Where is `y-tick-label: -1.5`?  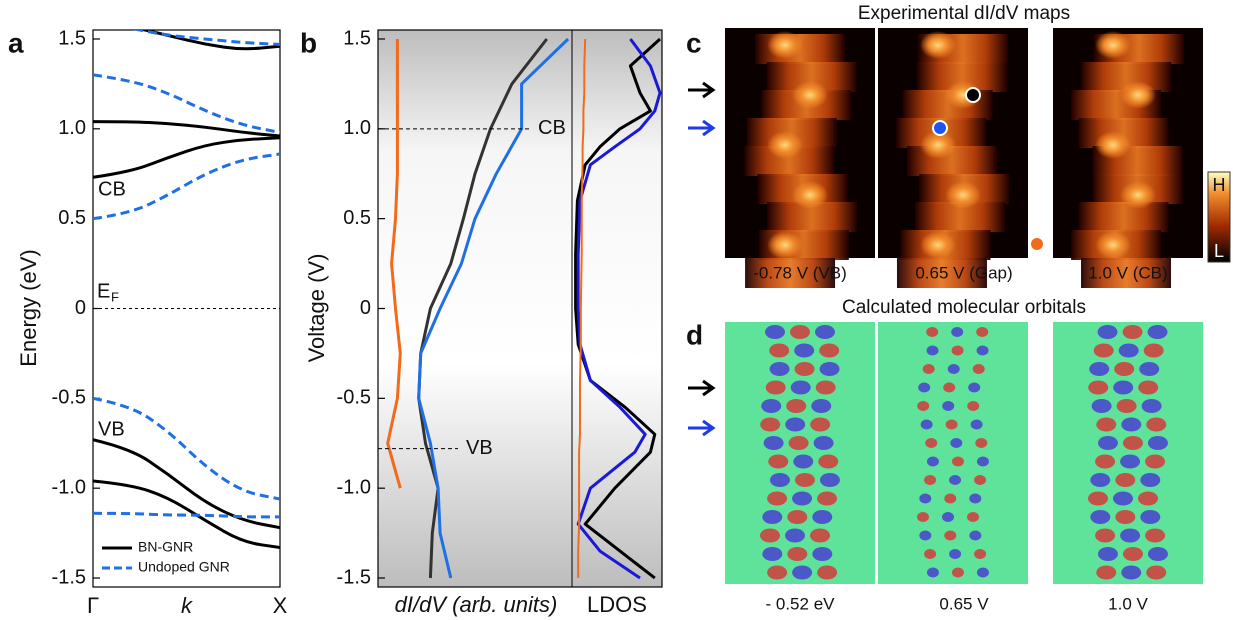
y-tick-label: -1.5 is located at coordinates (354, 577).